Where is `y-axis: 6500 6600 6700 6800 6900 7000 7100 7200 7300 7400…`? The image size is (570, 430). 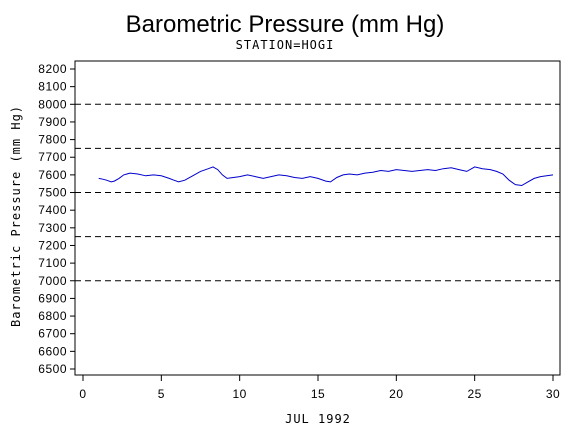 y-axis: 6500 6600 6700 6800 6900 7000 7100 7200 7300 7400… is located at coordinates (56, 219).